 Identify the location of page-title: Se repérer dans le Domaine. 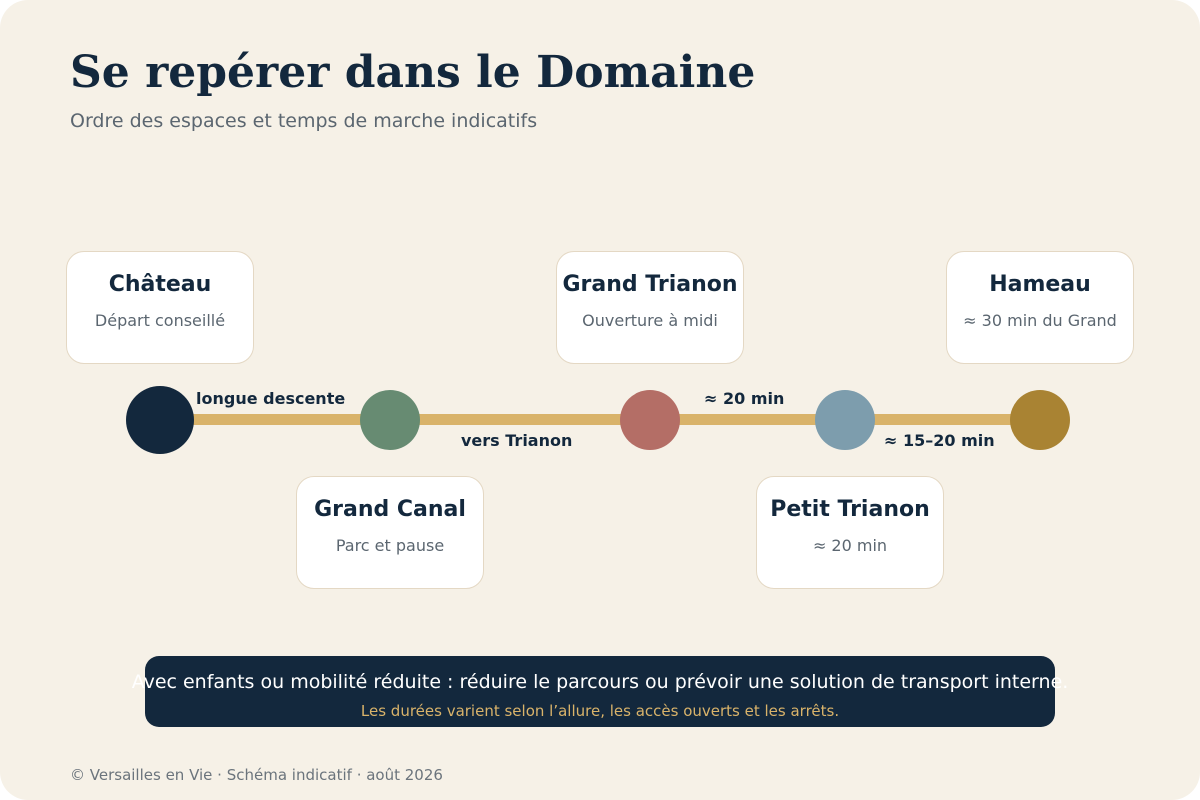
(413, 72).